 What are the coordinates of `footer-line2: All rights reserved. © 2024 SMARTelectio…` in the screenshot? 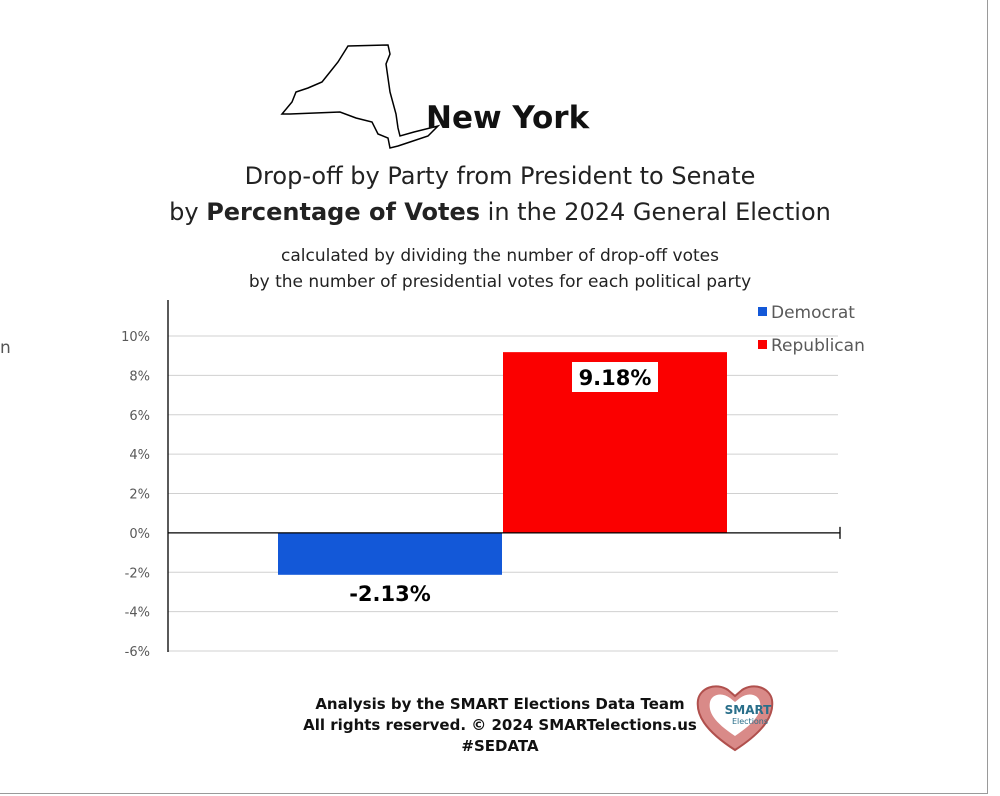 It's located at (500, 725).